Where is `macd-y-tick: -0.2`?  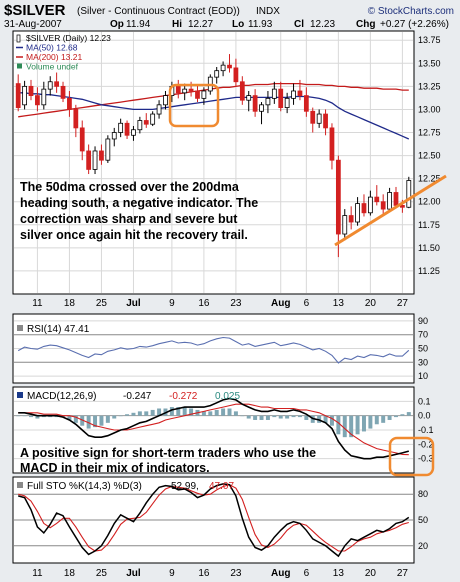 macd-y-tick: -0.2 is located at coordinates (426, 444).